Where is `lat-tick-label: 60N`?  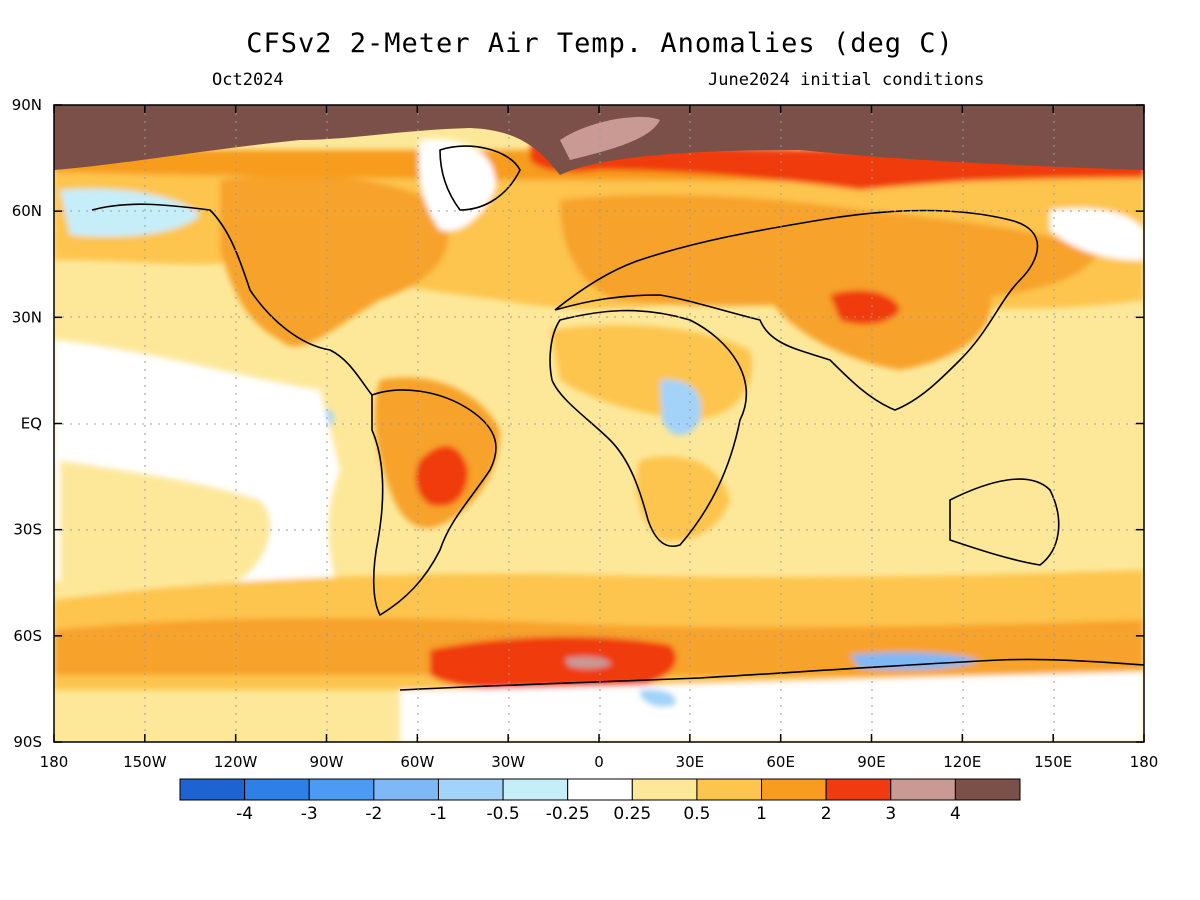
lat-tick-label: 60N is located at coordinates (27, 211).